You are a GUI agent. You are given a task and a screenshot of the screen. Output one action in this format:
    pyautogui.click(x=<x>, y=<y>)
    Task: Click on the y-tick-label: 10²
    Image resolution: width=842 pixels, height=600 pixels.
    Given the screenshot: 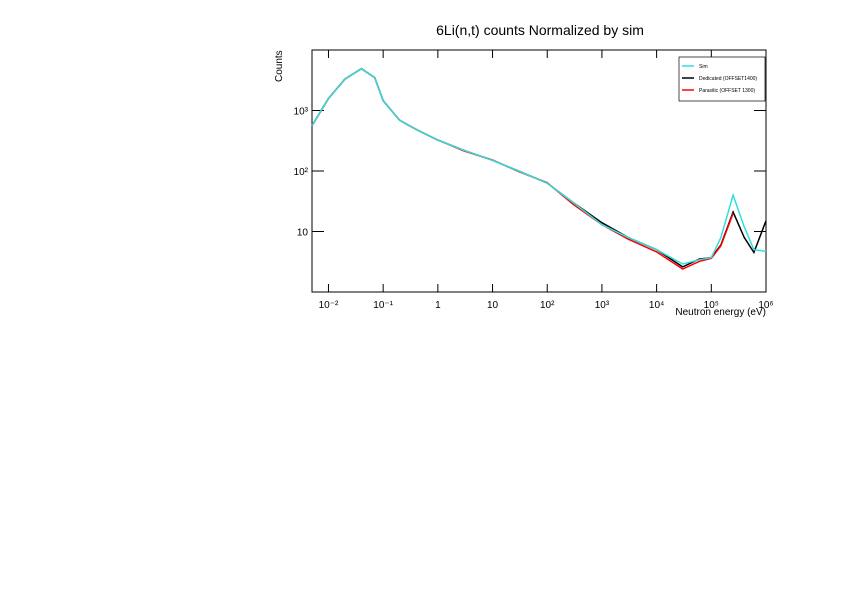 What is the action you would take?
    pyautogui.click(x=301, y=172)
    